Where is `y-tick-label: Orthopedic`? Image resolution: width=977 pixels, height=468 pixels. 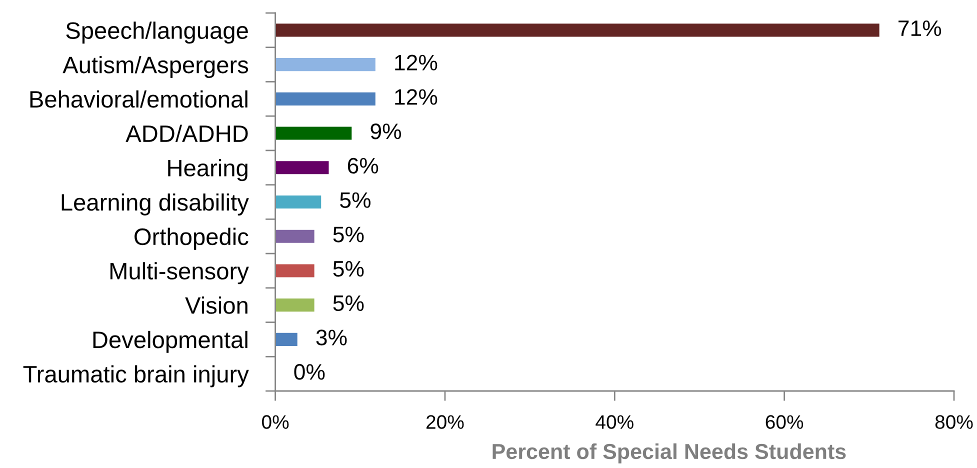 y-tick-label: Orthopedic is located at coordinates (191, 239).